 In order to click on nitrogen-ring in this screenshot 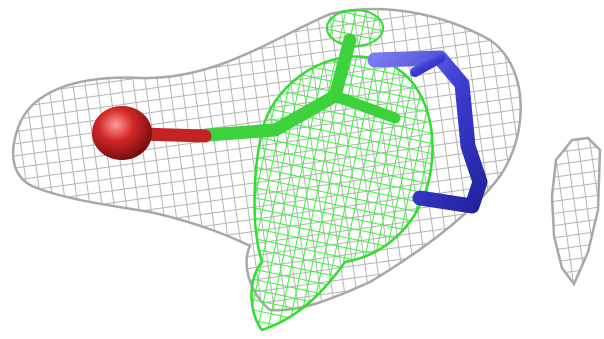, I will do `click(427, 132)`.